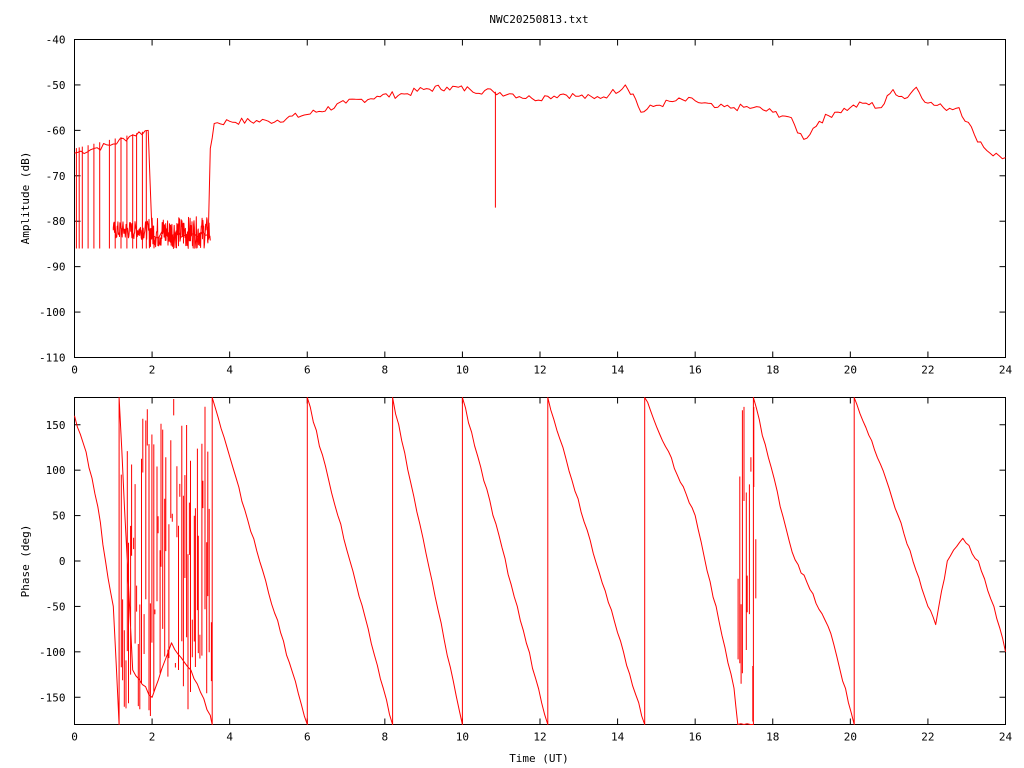  I want to click on amplitude-y-tick-label-2: -60, so click(56, 130).